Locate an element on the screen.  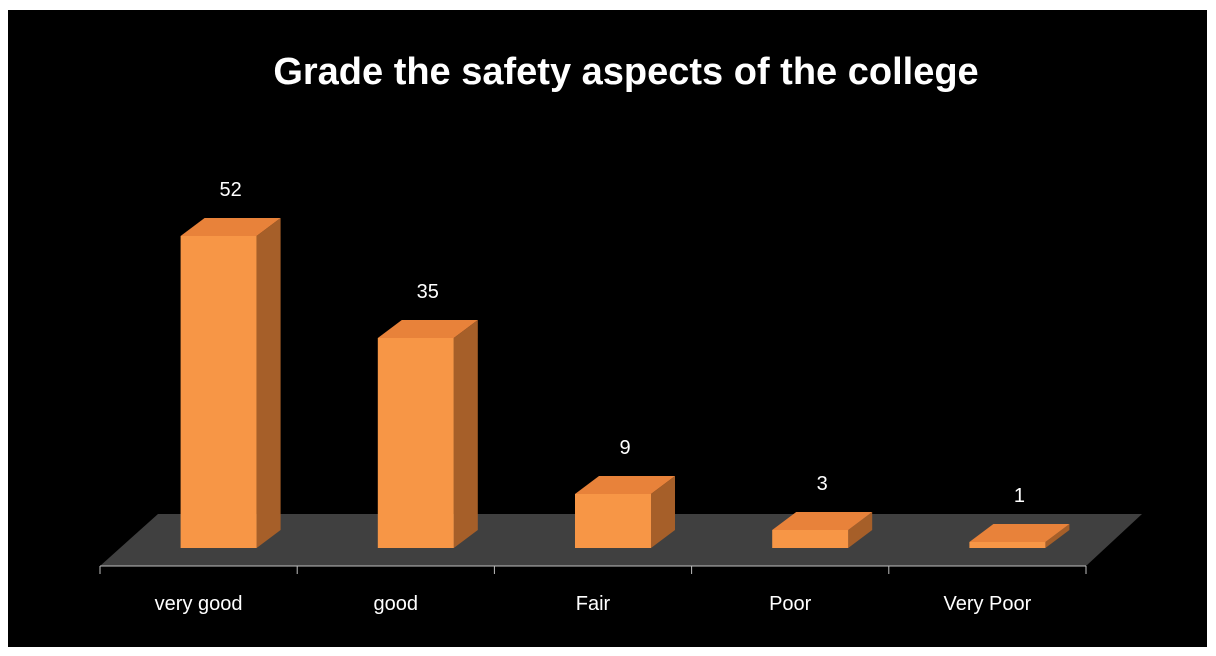
x-tick-labels-group: very good good Fair Poor Very Poor is located at coordinates (593, 604).